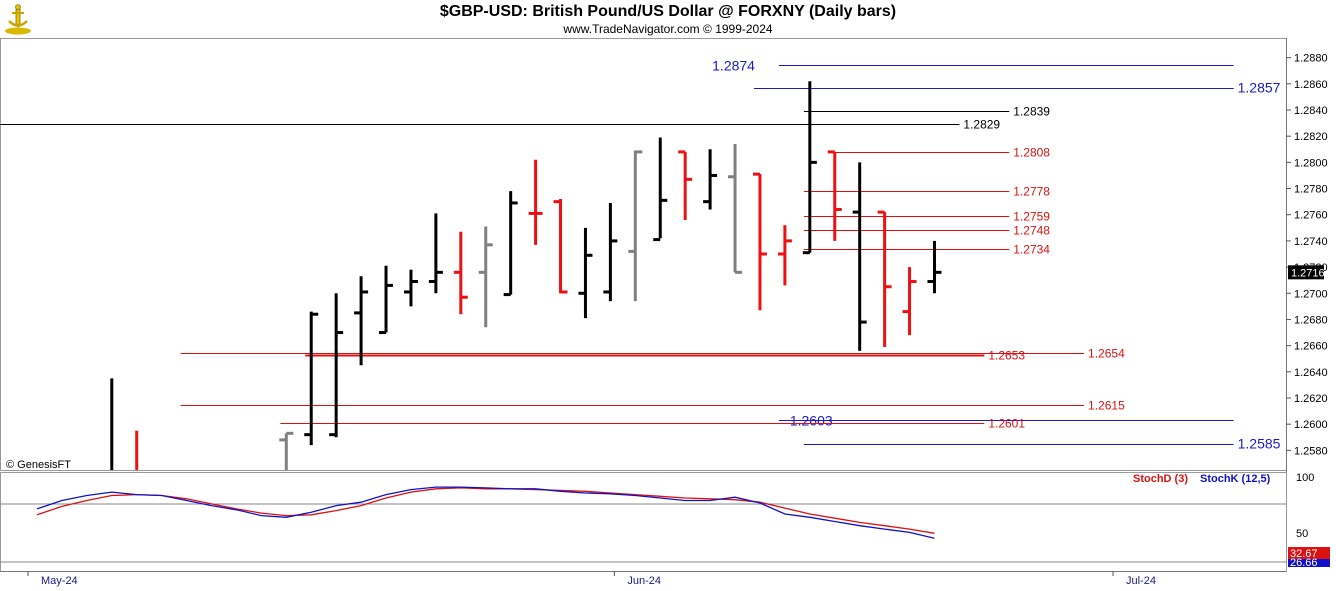  I want to click on price-tick-label: 1.2820, so click(1311, 137).